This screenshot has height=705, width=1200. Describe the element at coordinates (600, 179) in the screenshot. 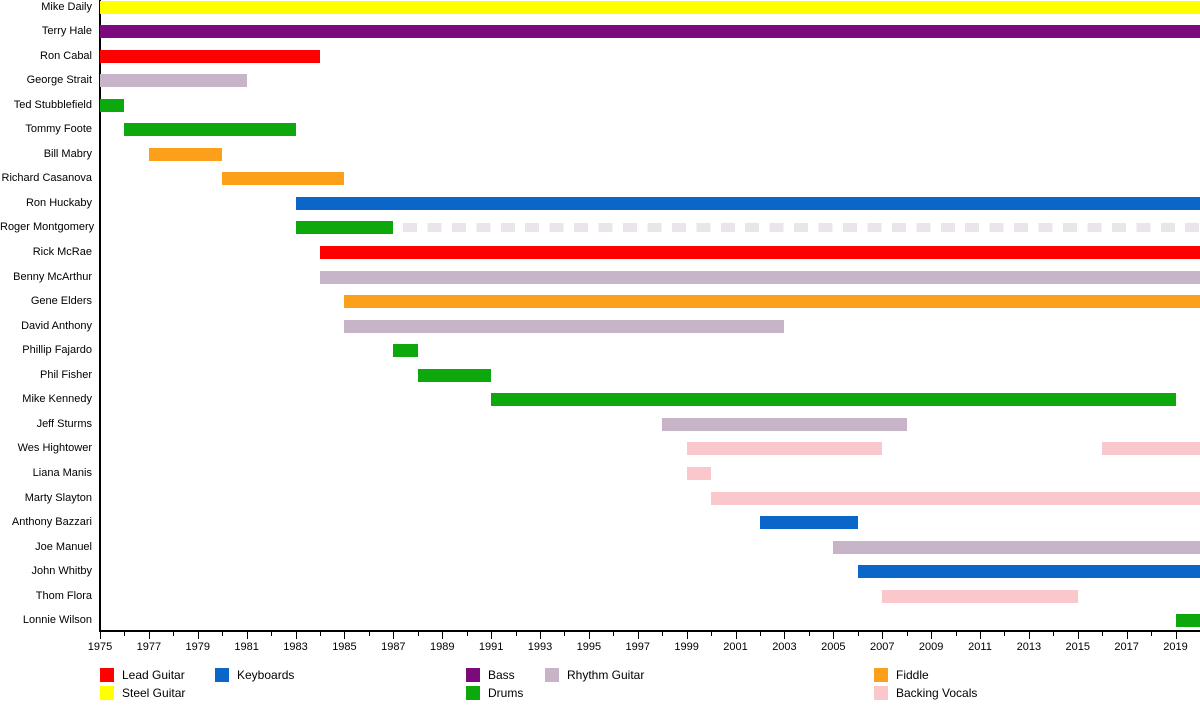

I see `member-row: Richard Casanova` at that location.